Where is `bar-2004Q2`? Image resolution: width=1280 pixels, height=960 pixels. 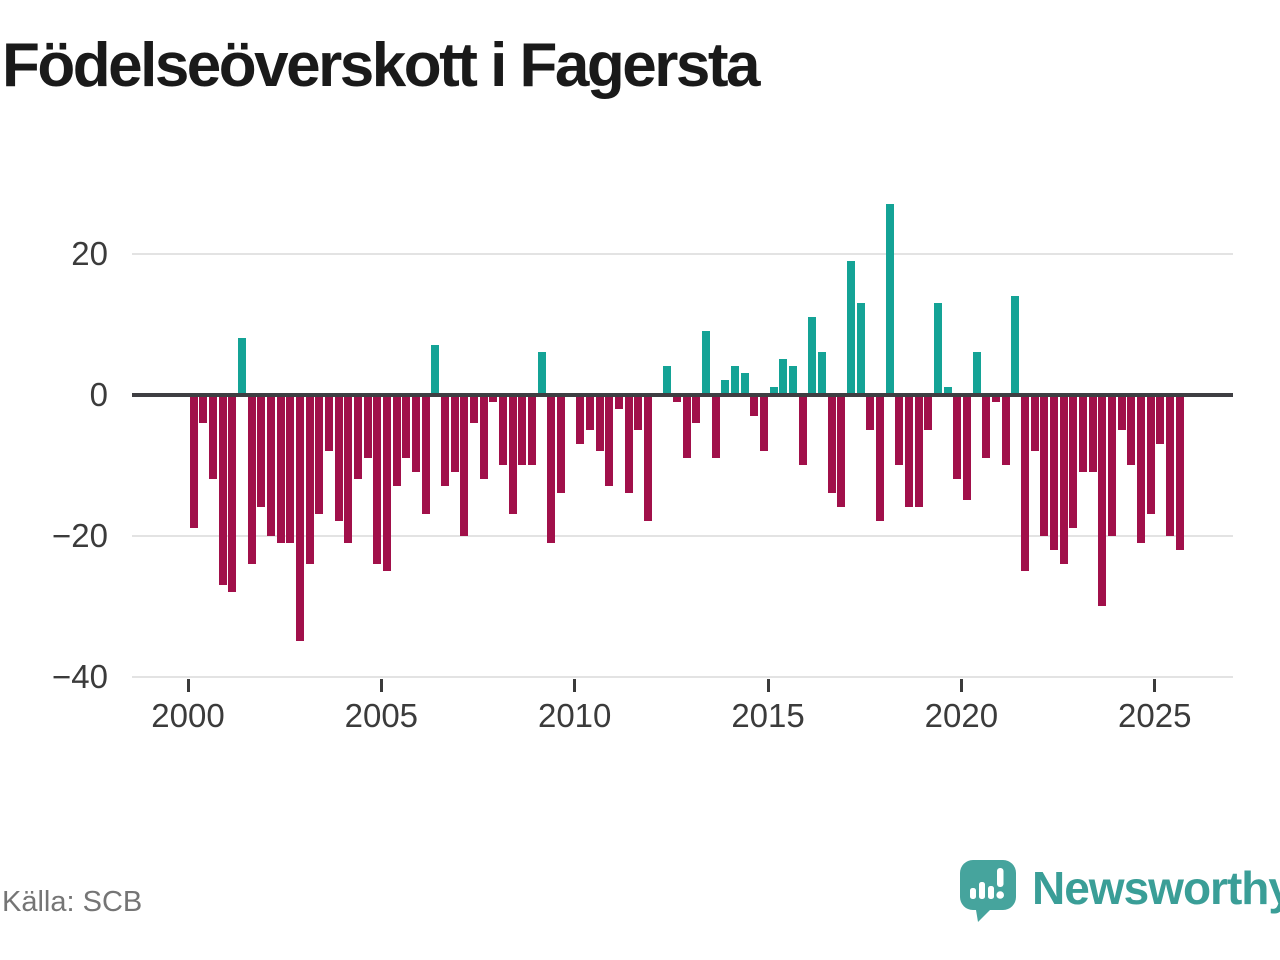 bar-2004Q2 is located at coordinates (358, 437).